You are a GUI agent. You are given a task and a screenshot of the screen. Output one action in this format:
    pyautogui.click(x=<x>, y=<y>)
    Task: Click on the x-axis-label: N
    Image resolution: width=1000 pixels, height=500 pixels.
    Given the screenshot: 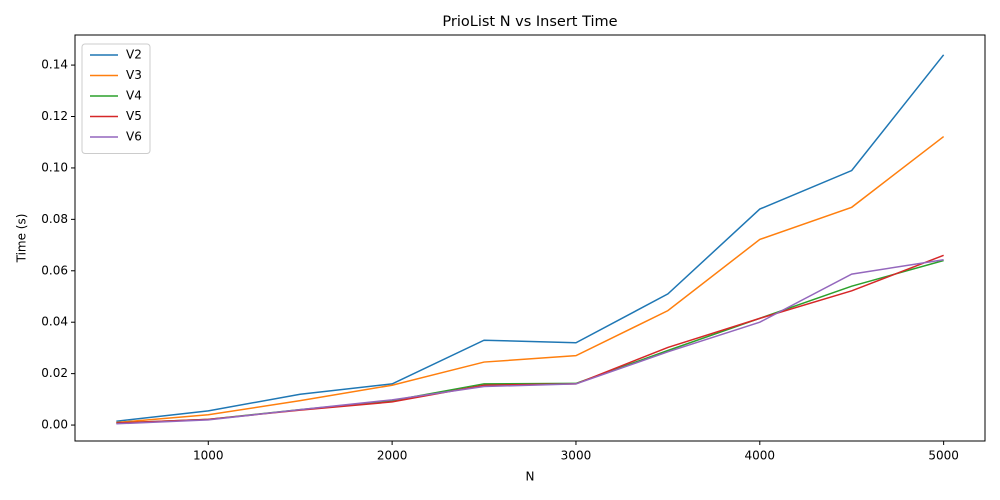 What is the action you would take?
    pyautogui.click(x=530, y=477)
    